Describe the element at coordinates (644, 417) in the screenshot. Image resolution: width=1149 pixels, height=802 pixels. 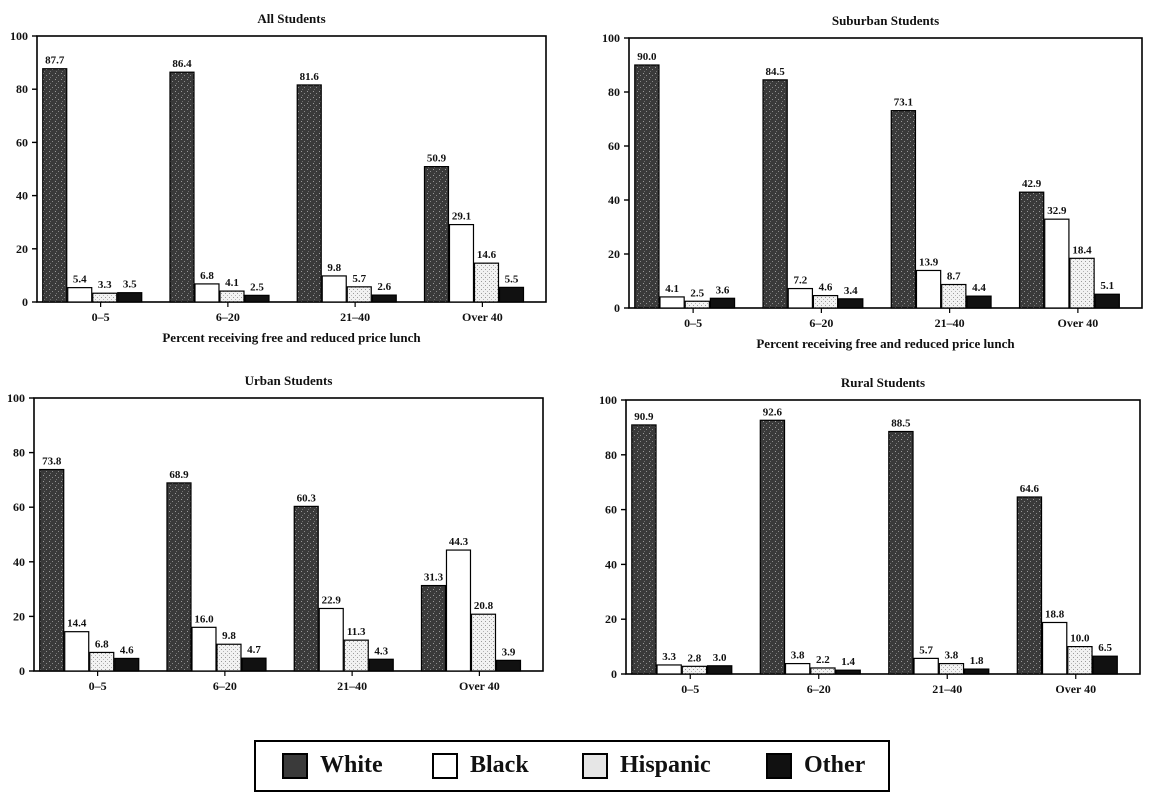
I see `data-label-white-0-5: 90.9` at that location.